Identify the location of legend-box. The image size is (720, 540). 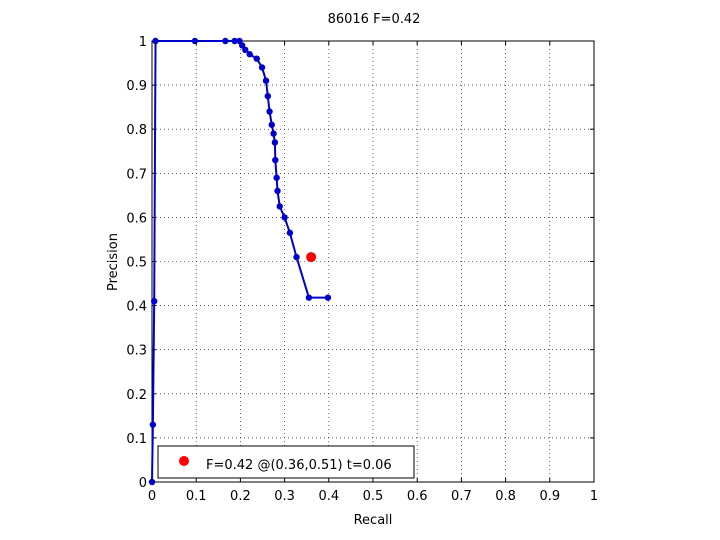
(286, 462).